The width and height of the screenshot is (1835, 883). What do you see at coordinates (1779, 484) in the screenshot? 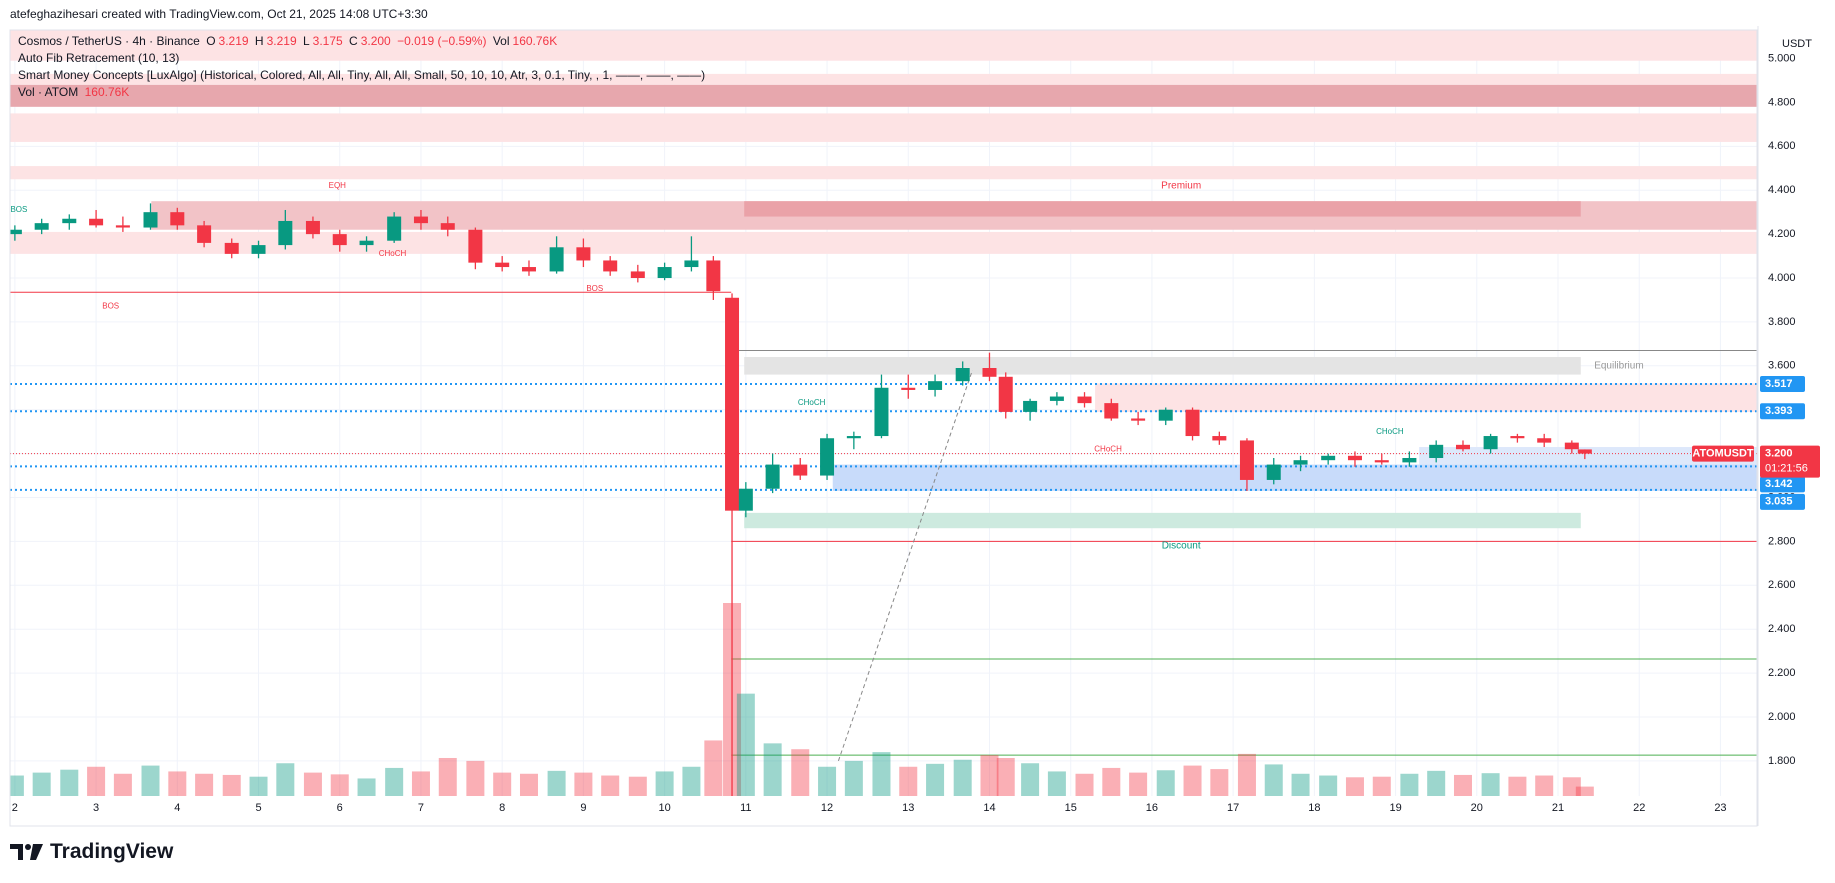
I see `price-label: 3.142` at bounding box center [1779, 484].